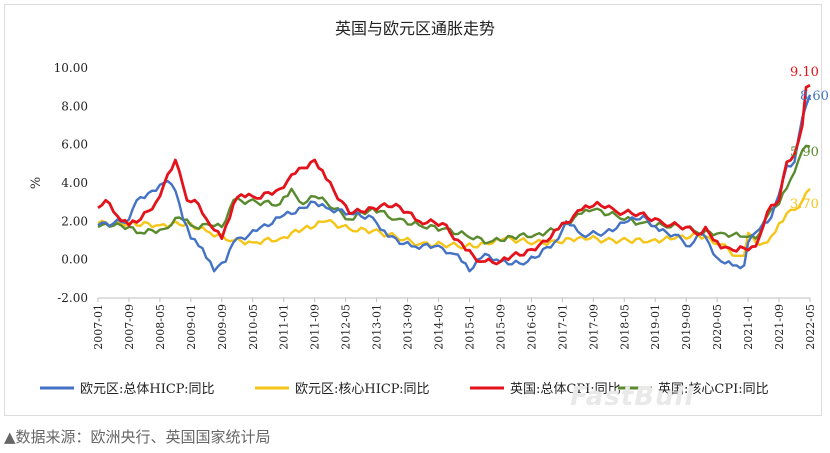 Image resolution: width=830 pixels, height=453 pixels. I want to click on end-label-2: 3.70, so click(804, 204).